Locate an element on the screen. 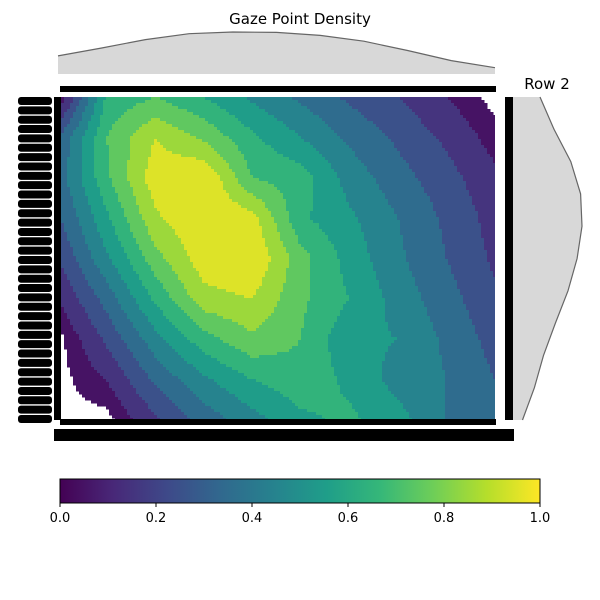 Image resolution: width=600 pixels, height=600 pixels. side-label: Row 2 is located at coordinates (547, 84).